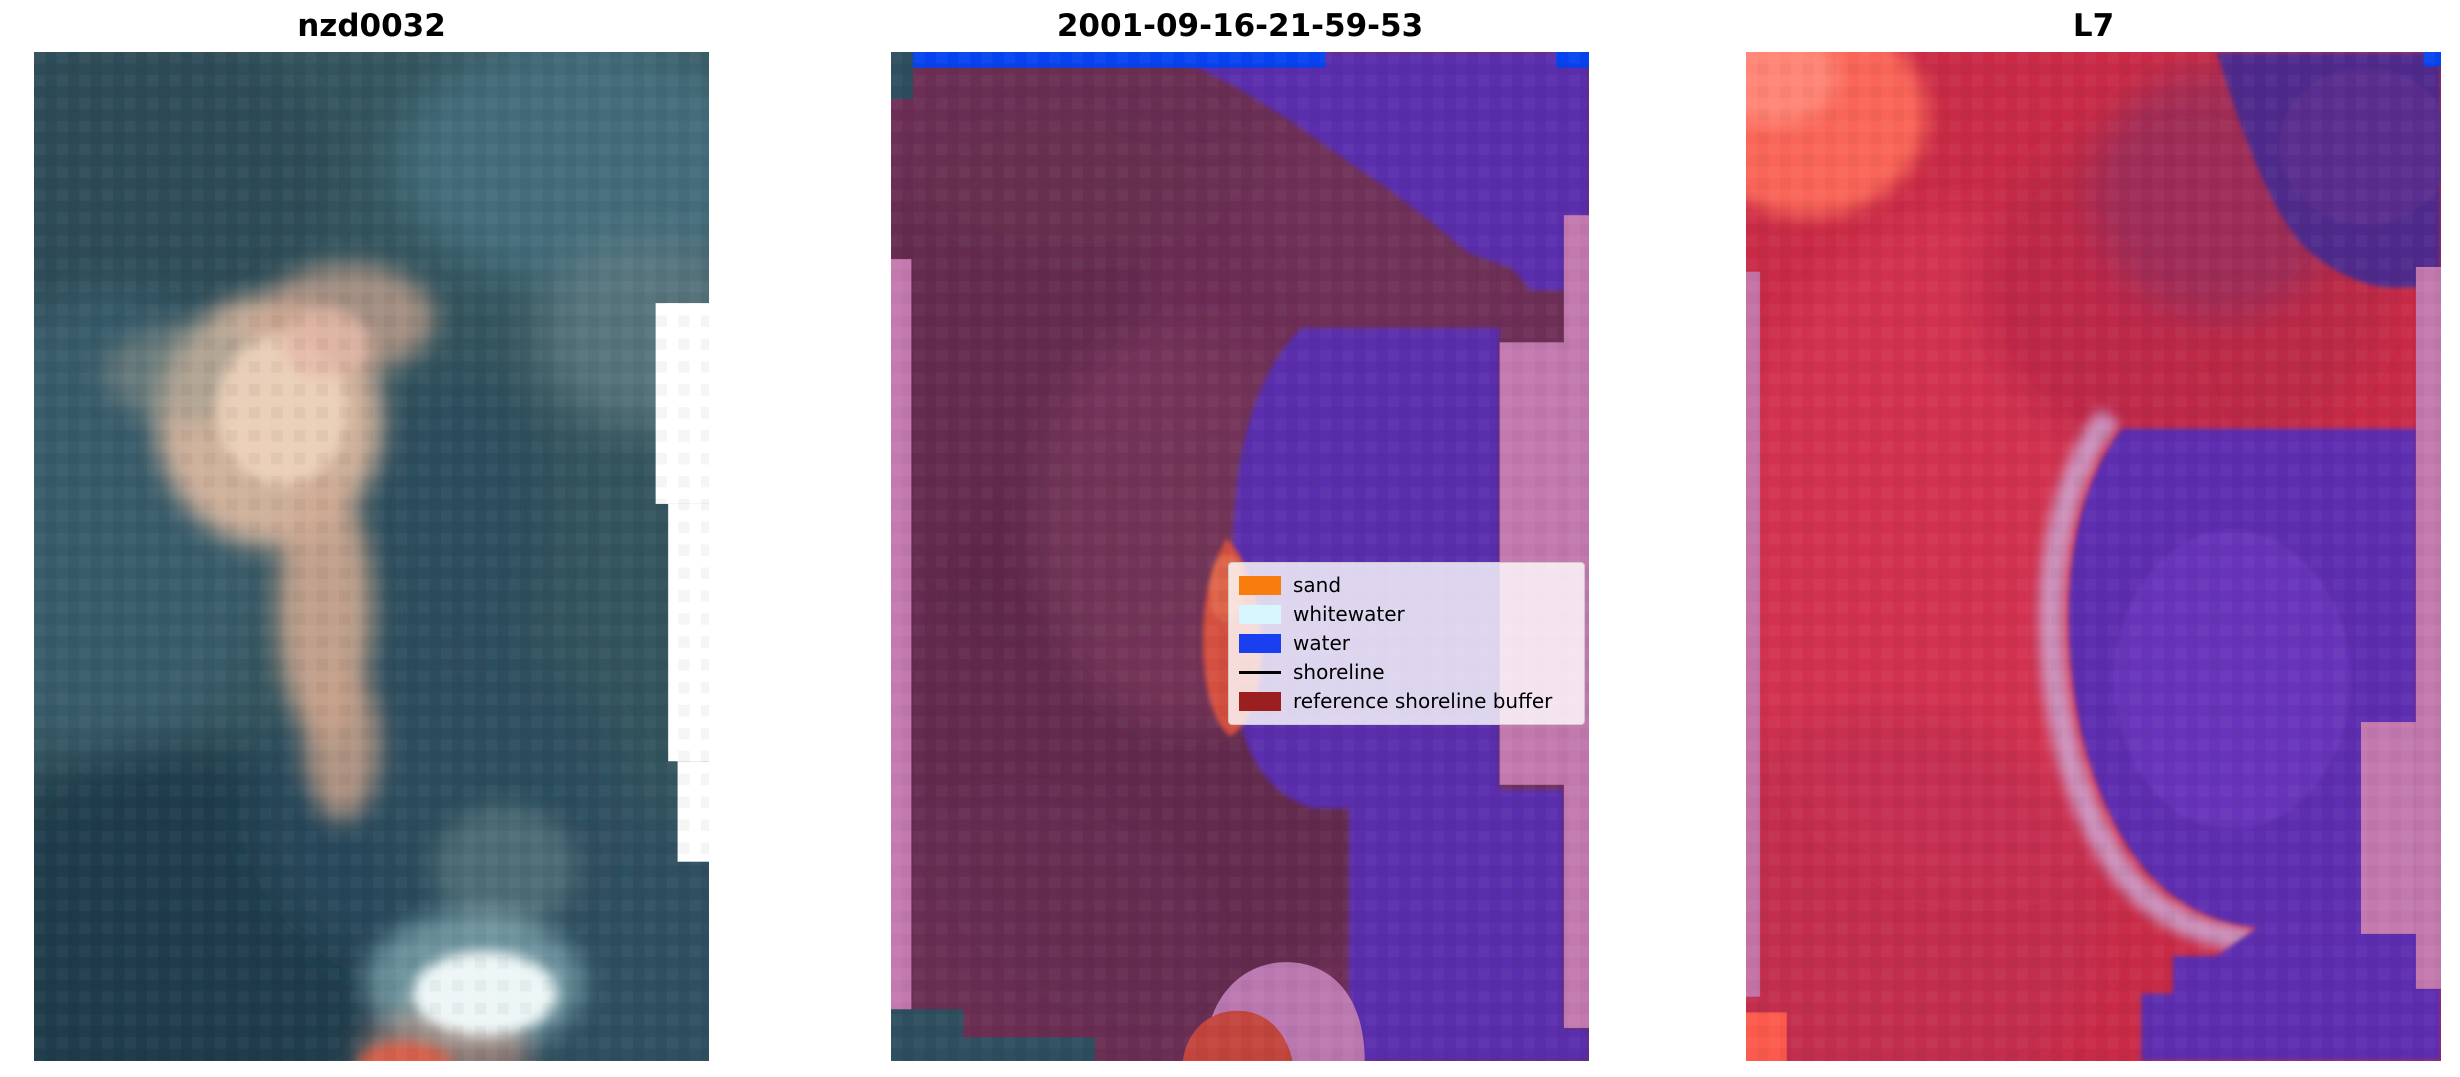 Image resolution: width=2460 pixels, height=1077 pixels. What do you see at coordinates (1317, 585) in the screenshot?
I see `legend-label: sand` at bounding box center [1317, 585].